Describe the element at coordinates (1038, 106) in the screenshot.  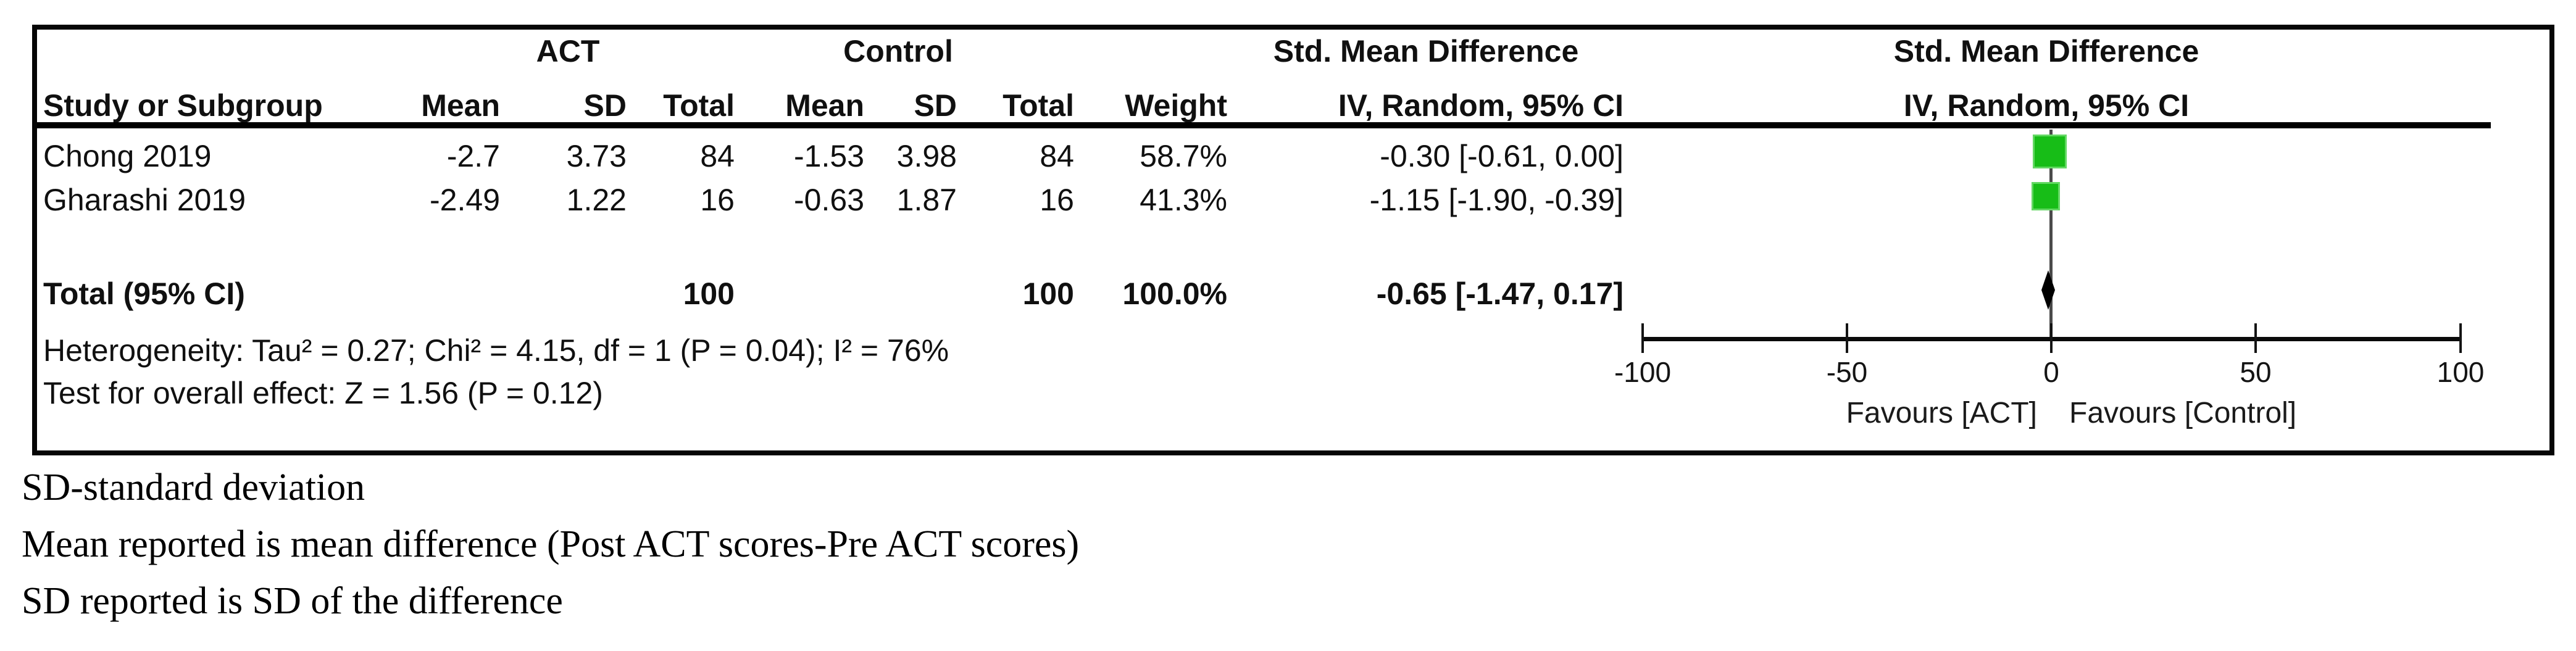
I see `col-header-control-total: Total` at that location.